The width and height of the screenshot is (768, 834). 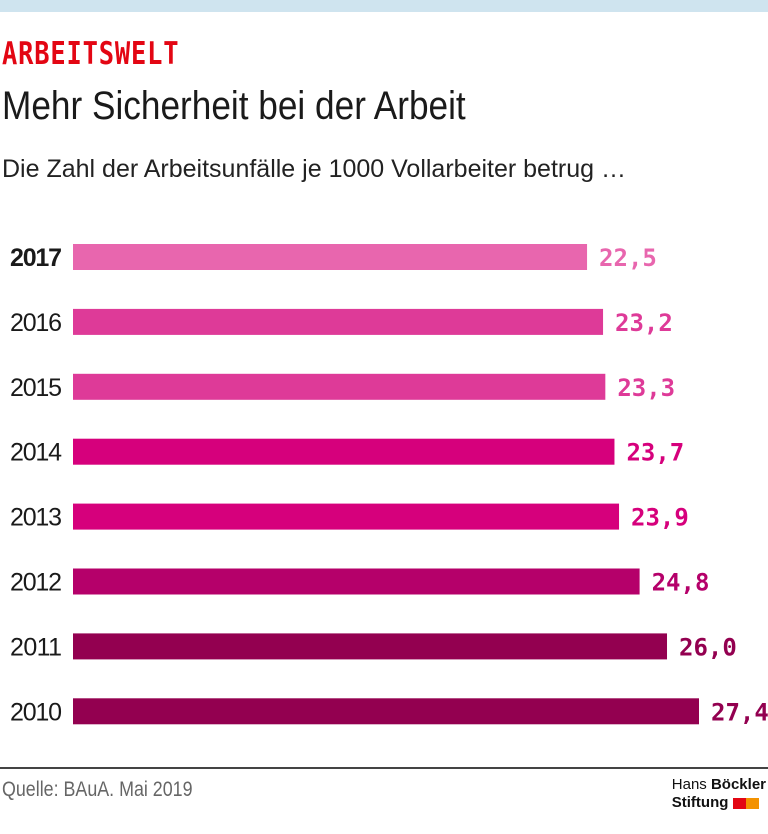 What do you see at coordinates (36, 583) in the screenshot?
I see `category-label: 2012` at bounding box center [36, 583].